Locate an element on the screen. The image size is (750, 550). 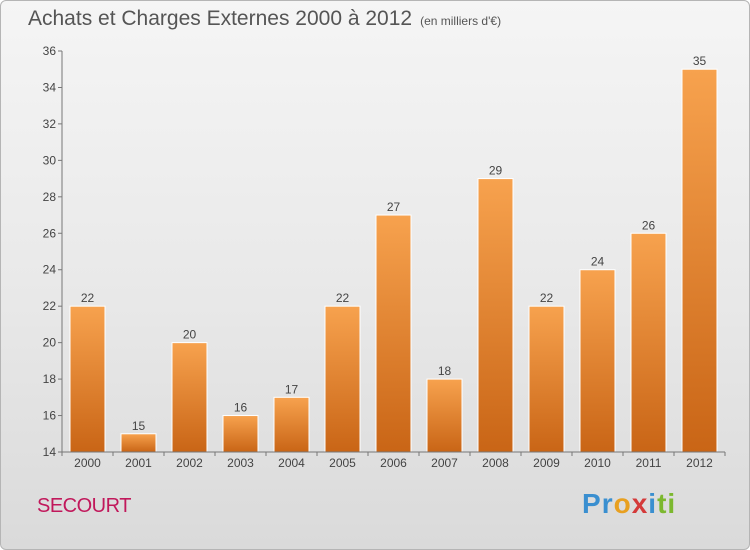
x-tick-label: 2005 is located at coordinates (342, 463).